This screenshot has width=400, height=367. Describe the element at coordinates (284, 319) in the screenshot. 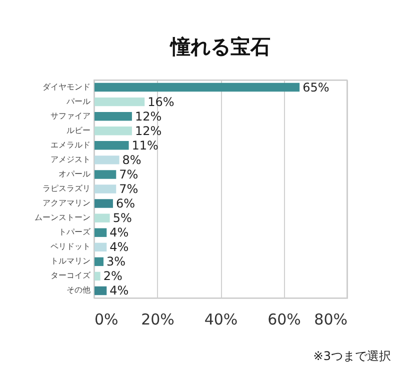

I see `x-tick-label: 60%` at that location.